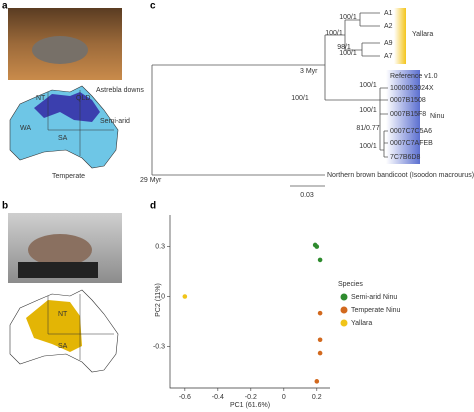 This screenshot has height=412, width=474. I want to click on legend-title: Species, so click(350, 284).